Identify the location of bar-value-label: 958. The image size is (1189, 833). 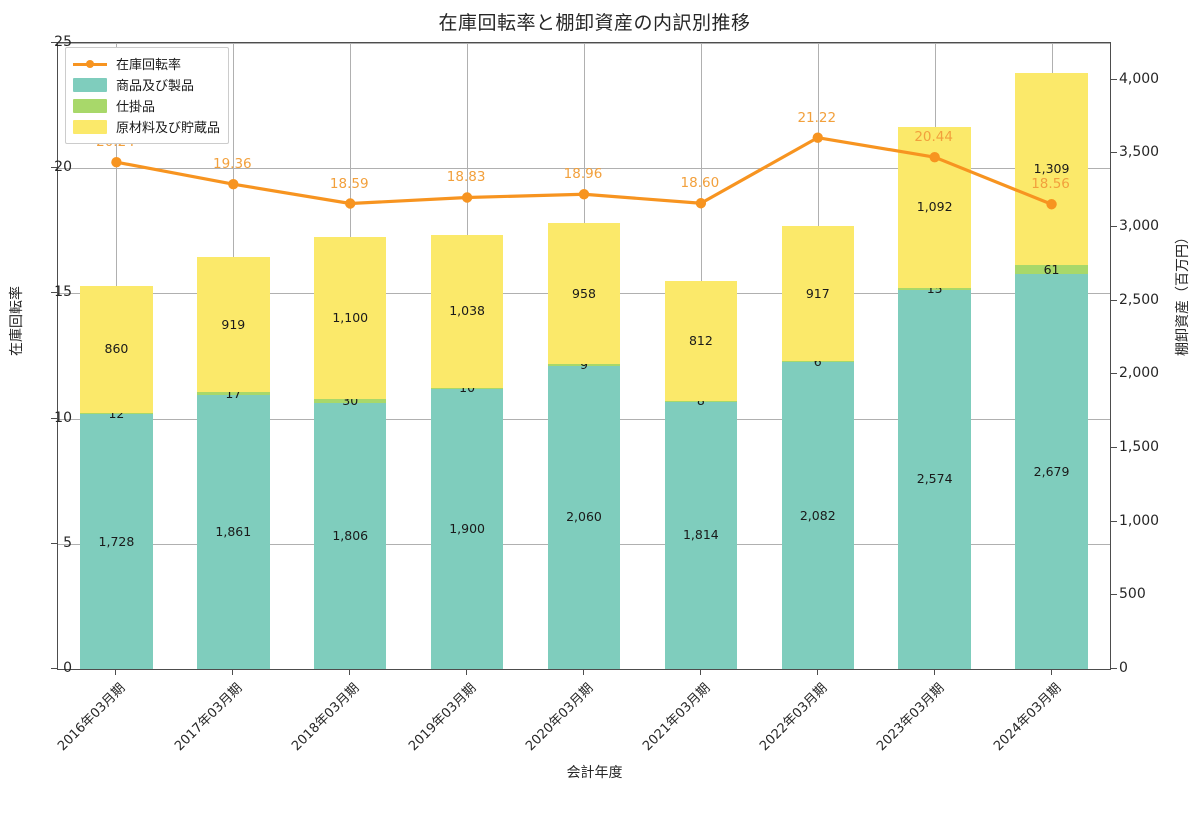
(584, 293).